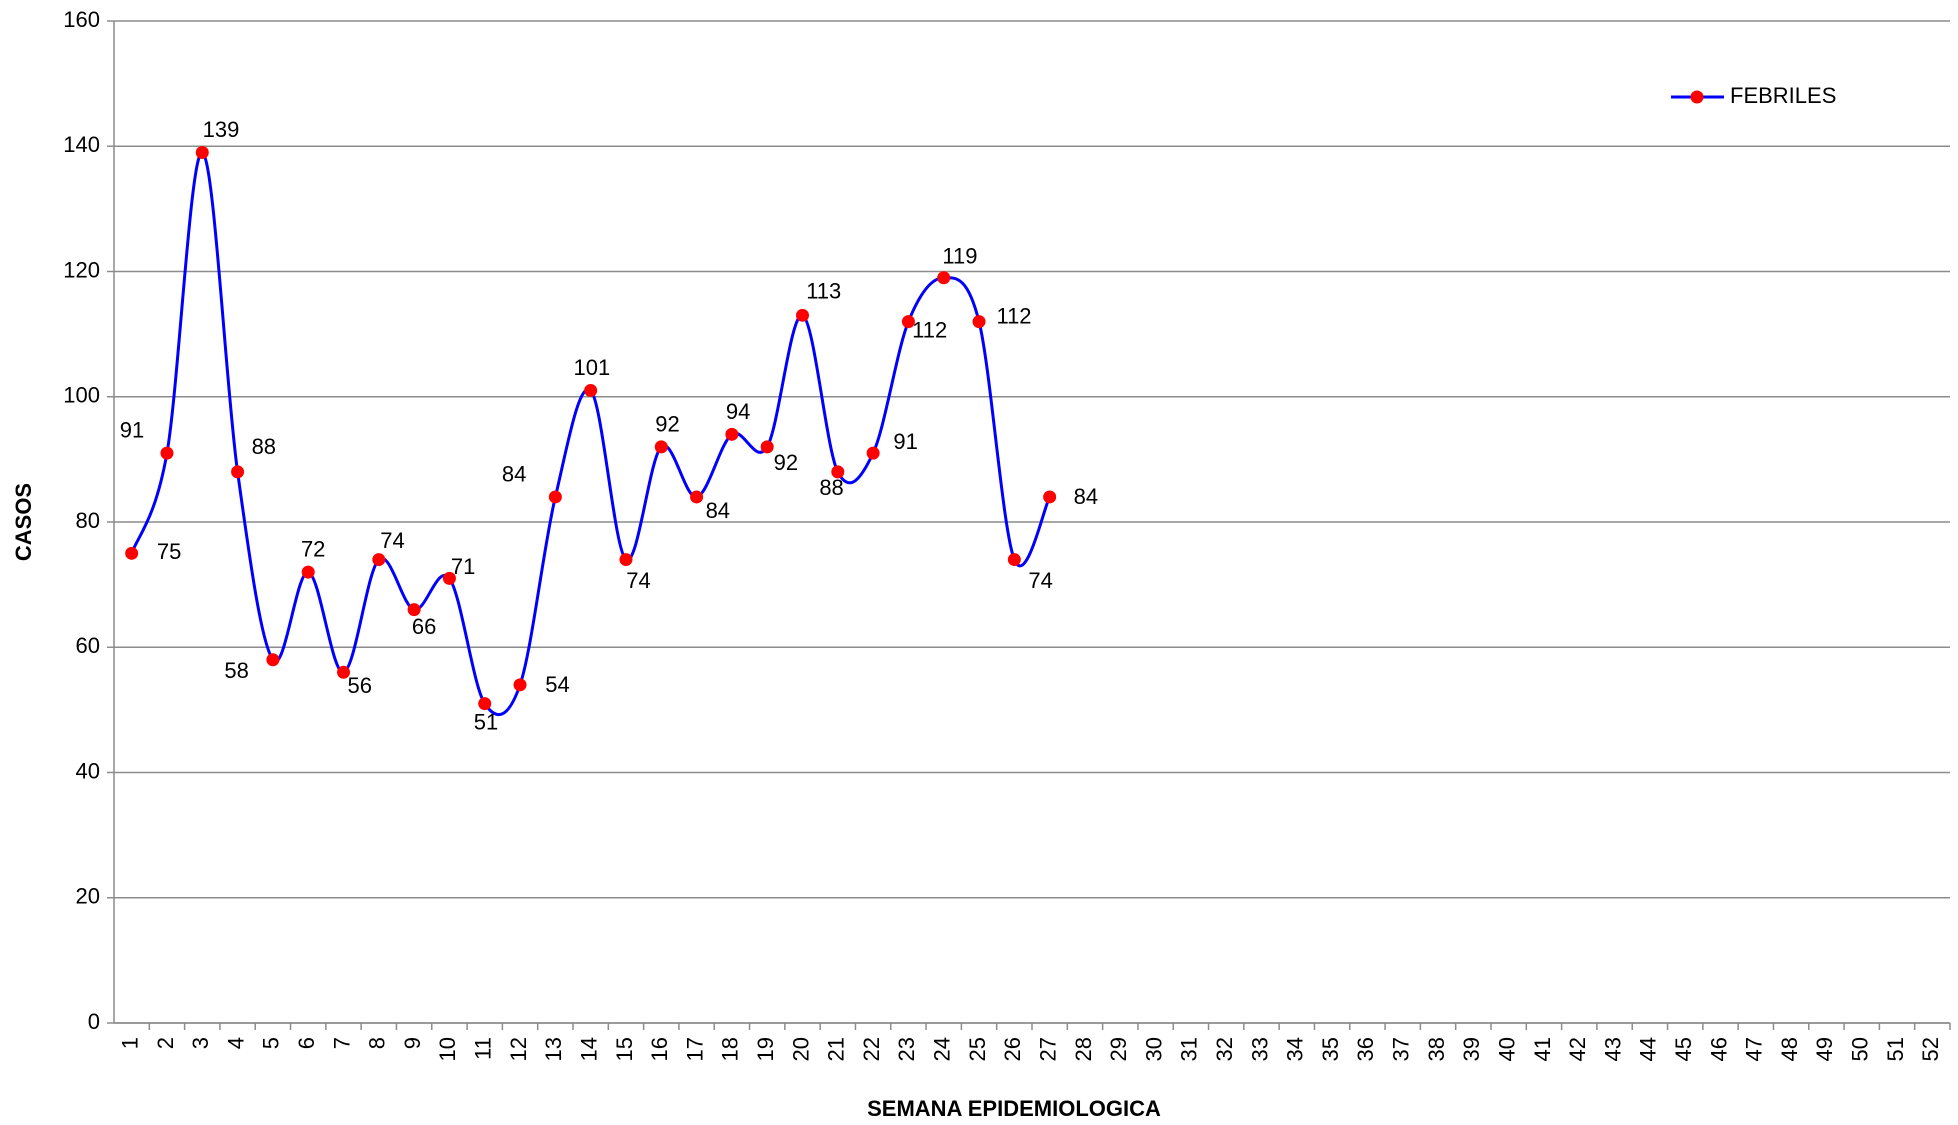 This screenshot has width=1958, height=1125. Describe the element at coordinates (1612, 1049) in the screenshot. I see `x-tick-label: 43` at that location.